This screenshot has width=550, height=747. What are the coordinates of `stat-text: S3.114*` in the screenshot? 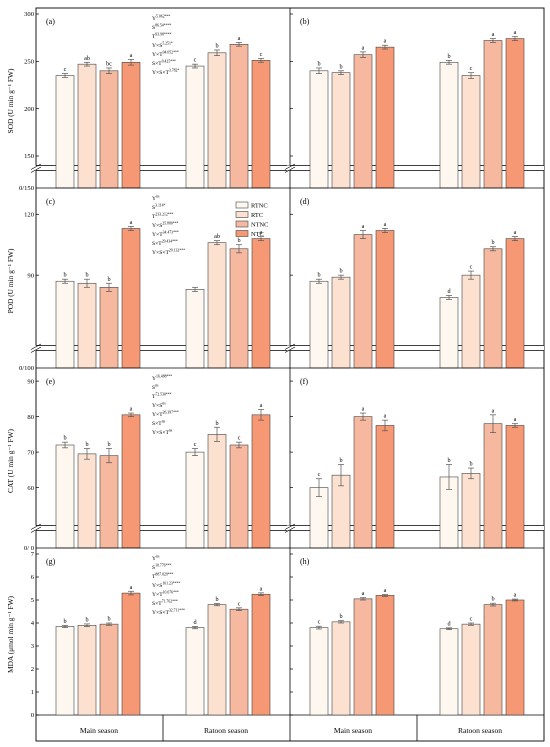 It's located at (159, 207).